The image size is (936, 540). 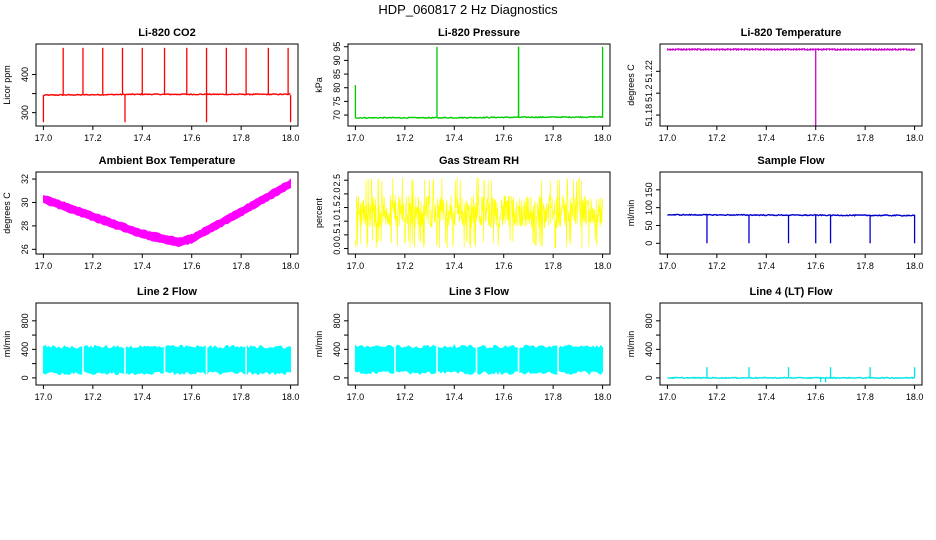 I want to click on y-tick-label: 90, so click(x=337, y=60).